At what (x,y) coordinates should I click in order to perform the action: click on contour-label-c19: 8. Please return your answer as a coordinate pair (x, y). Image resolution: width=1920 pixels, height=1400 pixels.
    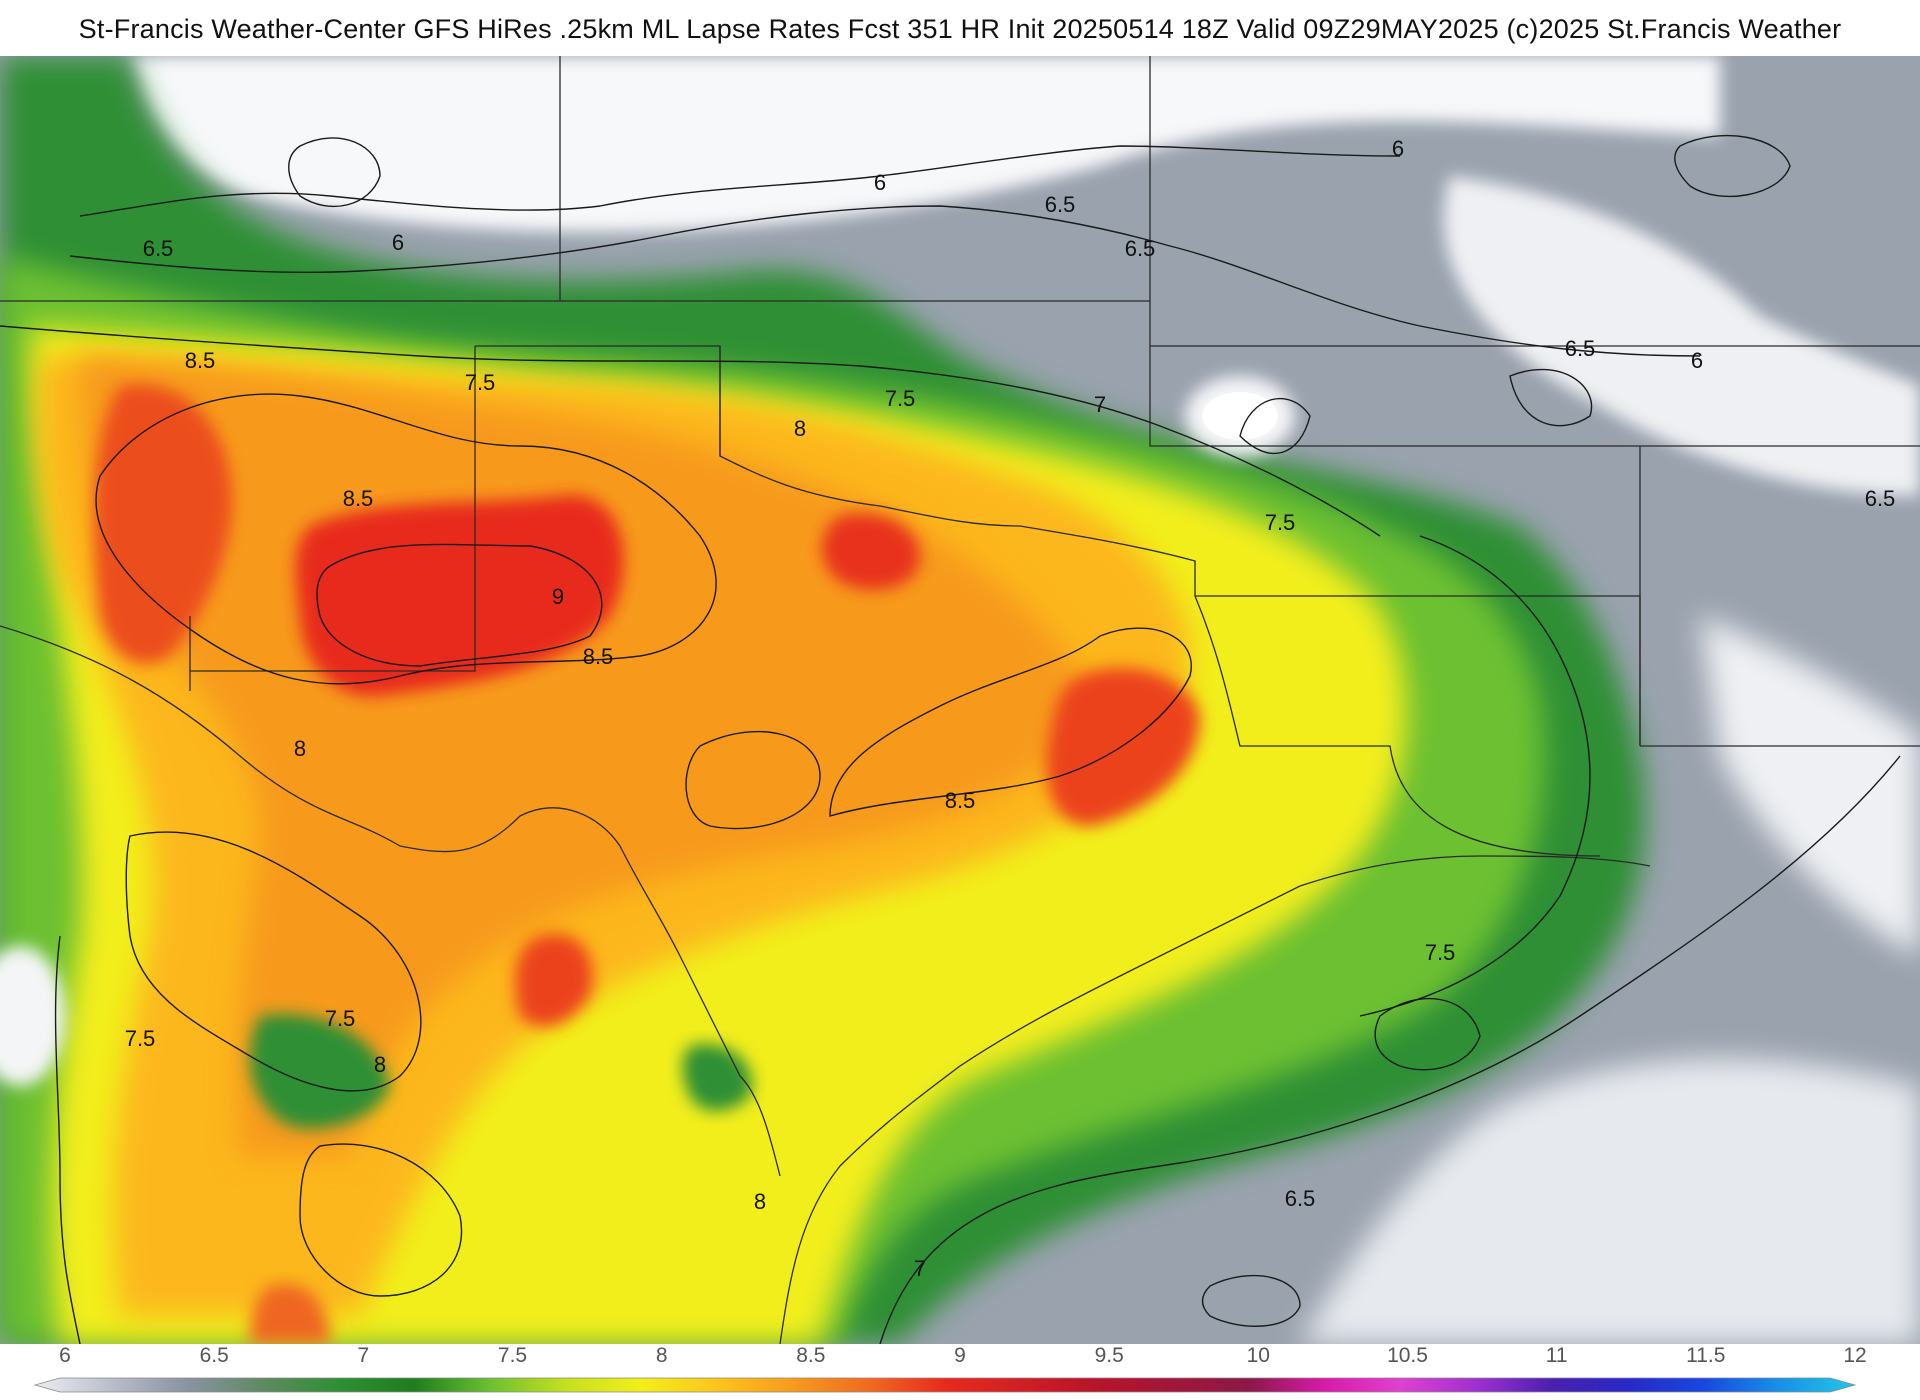
    Looking at the image, I should click on (300, 748).